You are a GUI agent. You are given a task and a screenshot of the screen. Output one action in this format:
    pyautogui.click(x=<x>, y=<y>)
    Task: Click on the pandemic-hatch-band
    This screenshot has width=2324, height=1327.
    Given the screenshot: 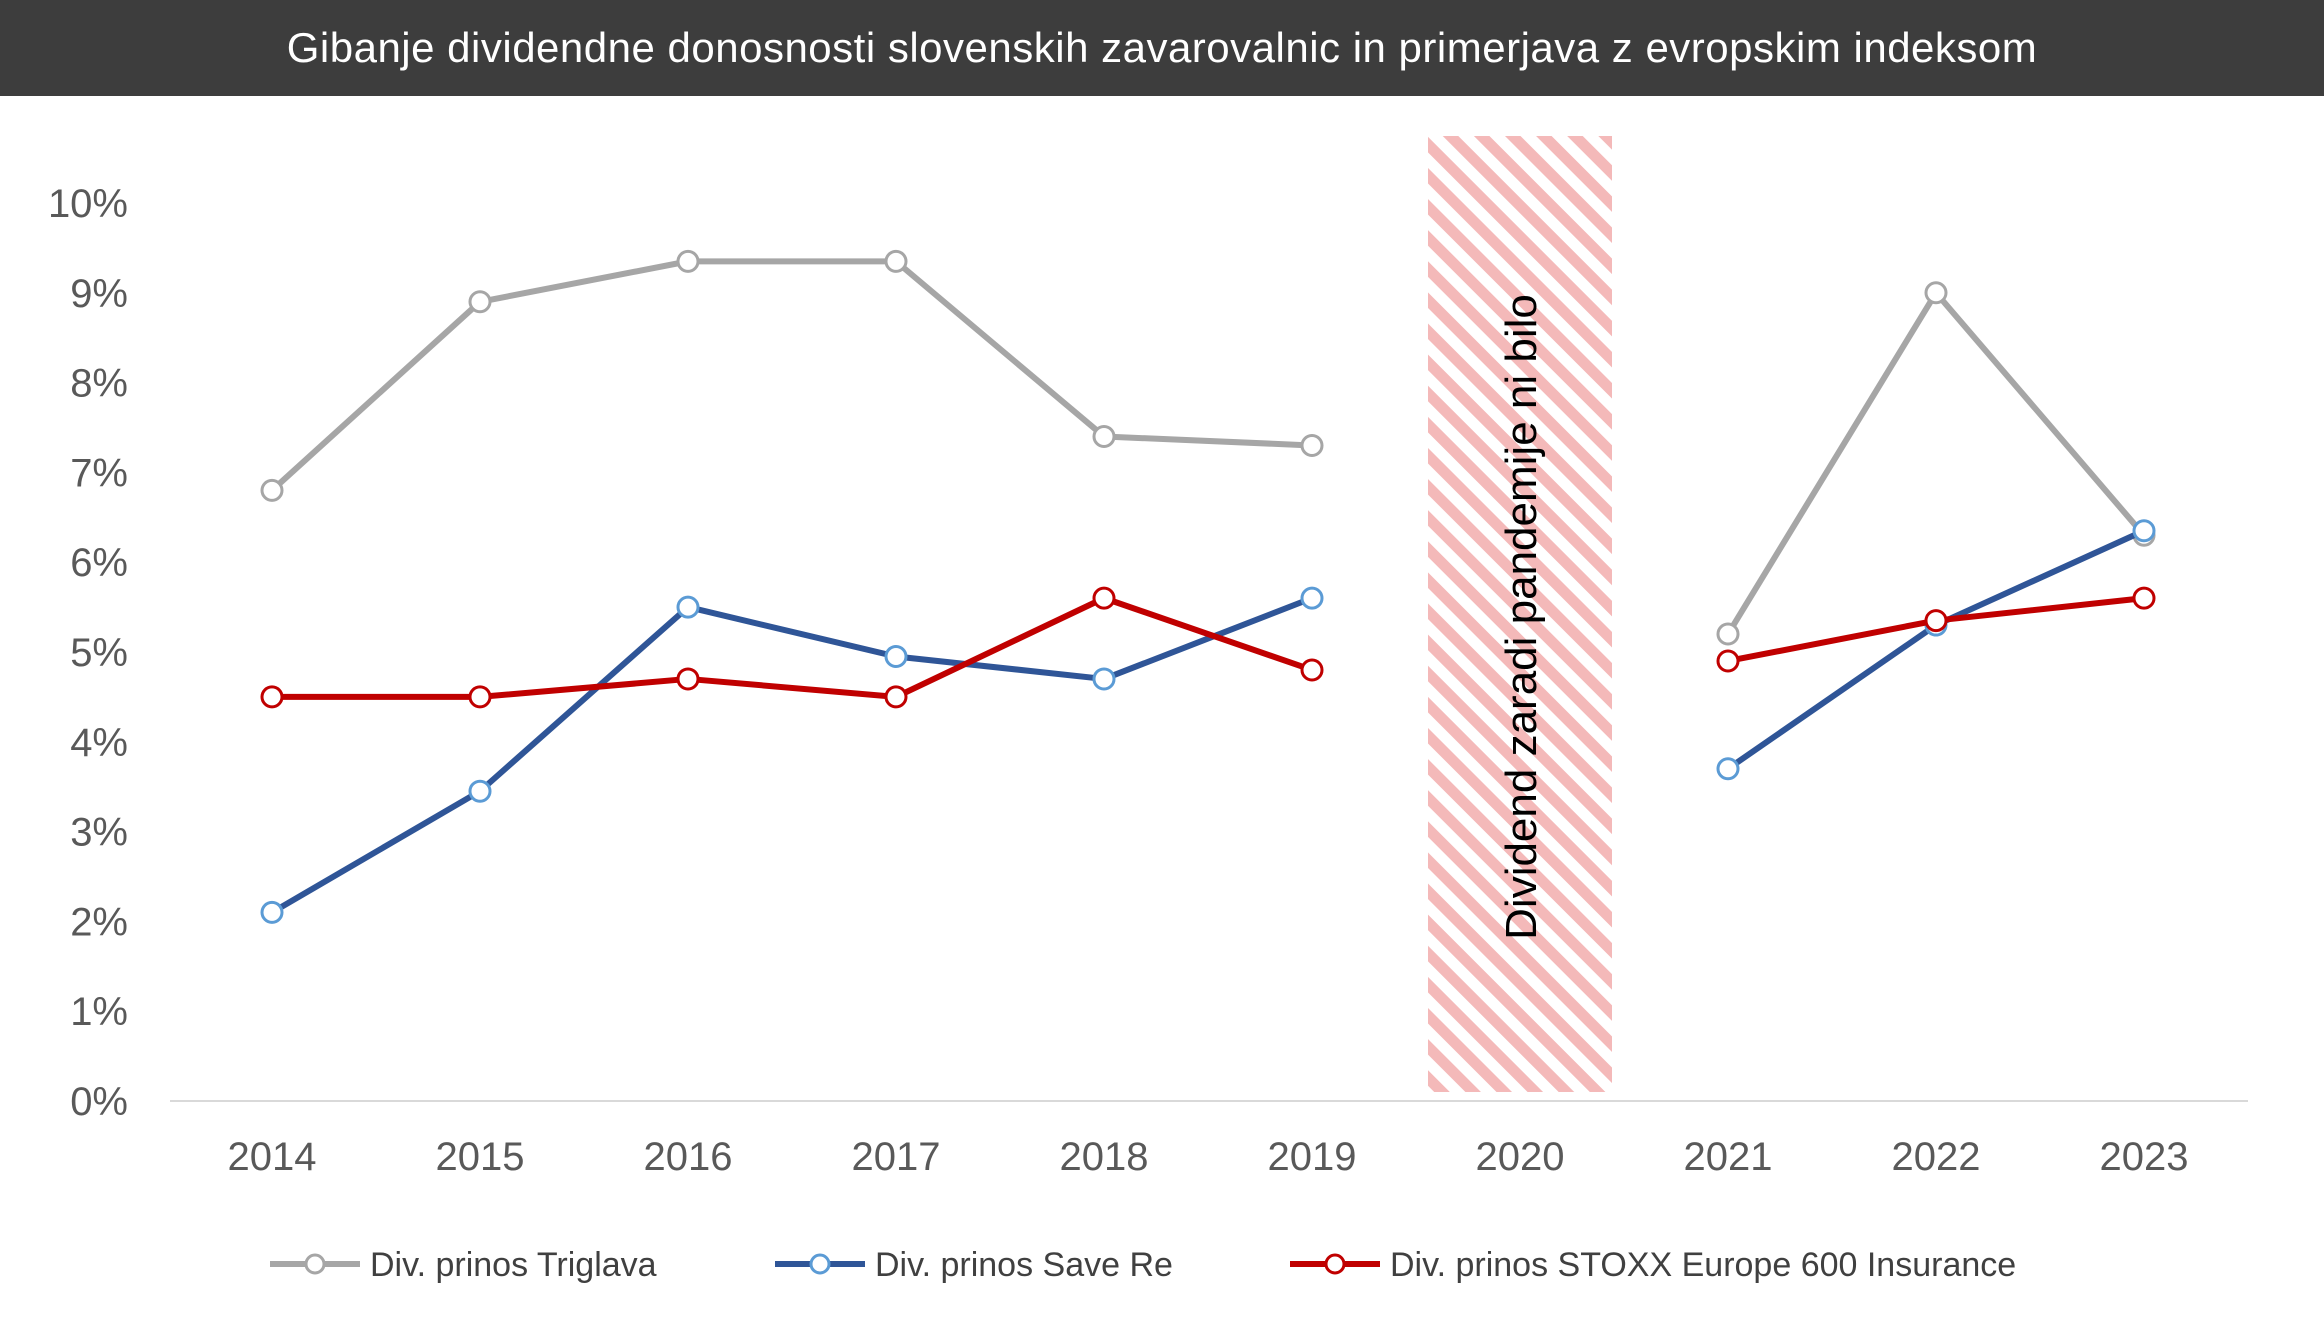 What is the action you would take?
    pyautogui.click(x=1520, y=614)
    